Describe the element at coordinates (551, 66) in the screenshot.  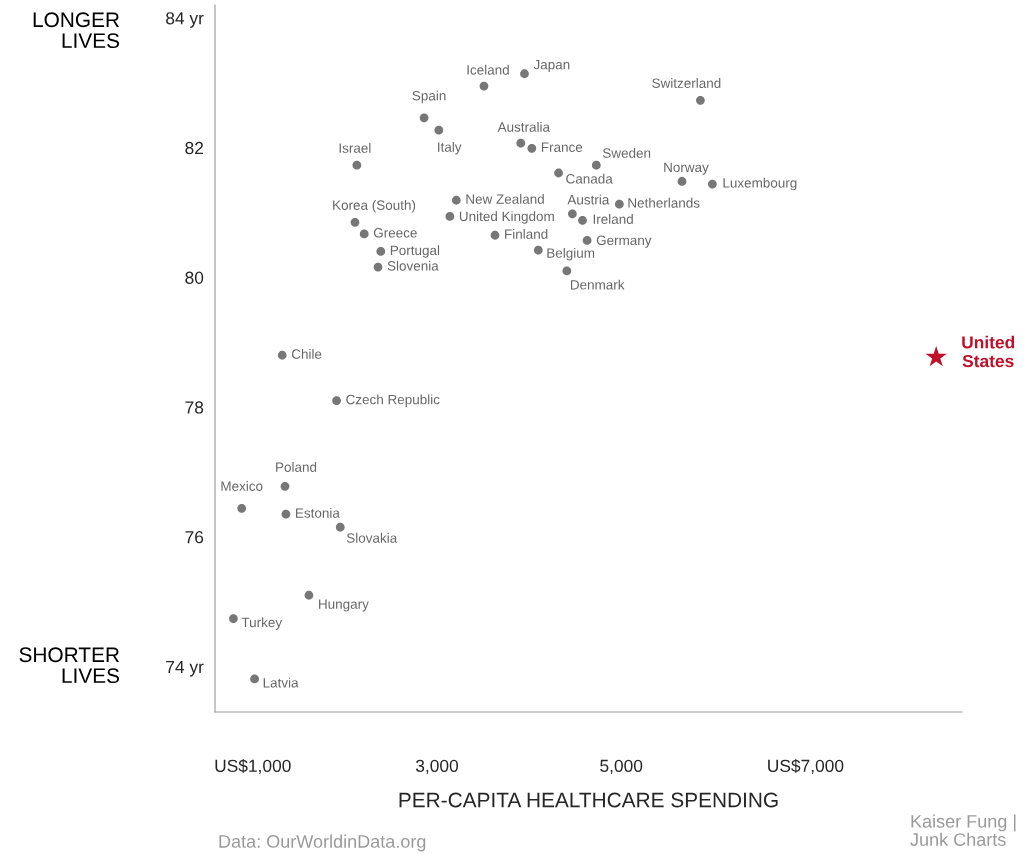
I see `series-label: Japan` at that location.